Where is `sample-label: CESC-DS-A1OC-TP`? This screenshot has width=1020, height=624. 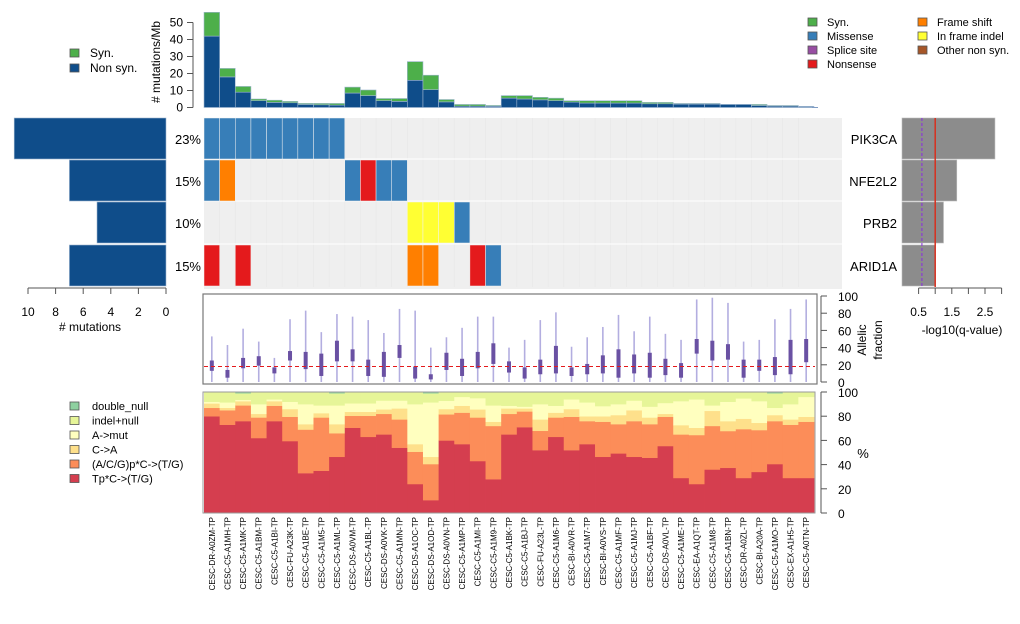 sample-label: CESC-DS-A1OC-TP is located at coordinates (415, 553).